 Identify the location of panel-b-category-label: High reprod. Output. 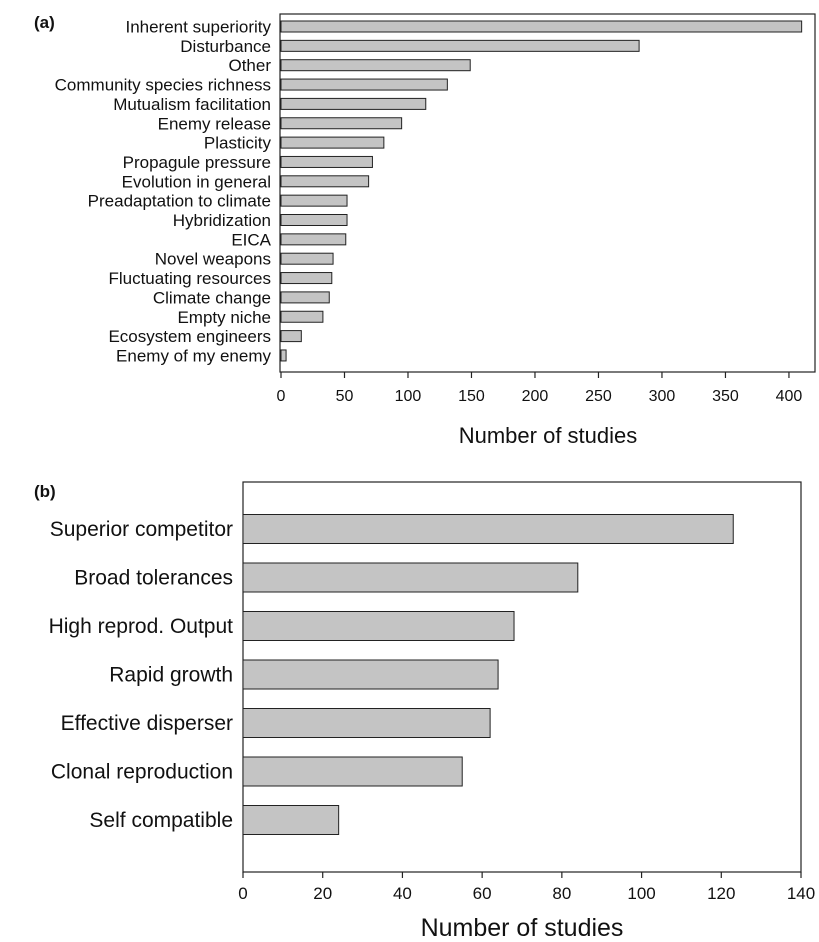
(141, 626).